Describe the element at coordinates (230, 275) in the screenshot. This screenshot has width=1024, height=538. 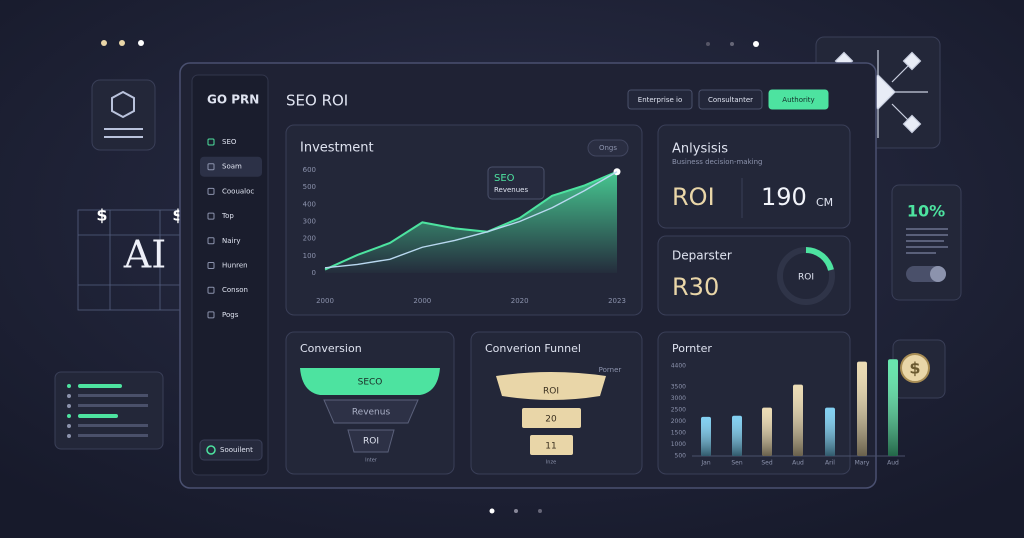
I see `sidebar` at that location.